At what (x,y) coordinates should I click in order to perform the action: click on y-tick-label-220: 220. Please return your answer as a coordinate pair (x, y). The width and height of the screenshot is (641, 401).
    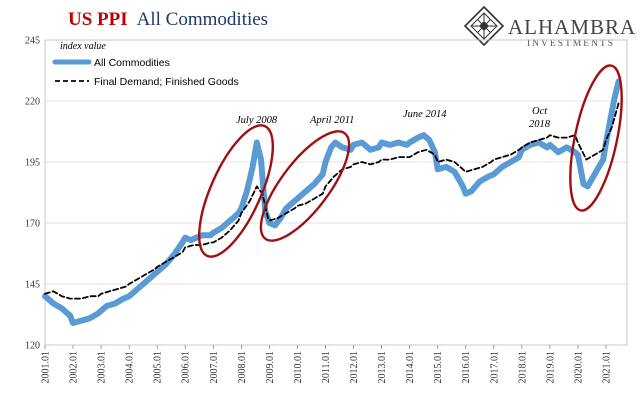
    Looking at the image, I should click on (32, 102).